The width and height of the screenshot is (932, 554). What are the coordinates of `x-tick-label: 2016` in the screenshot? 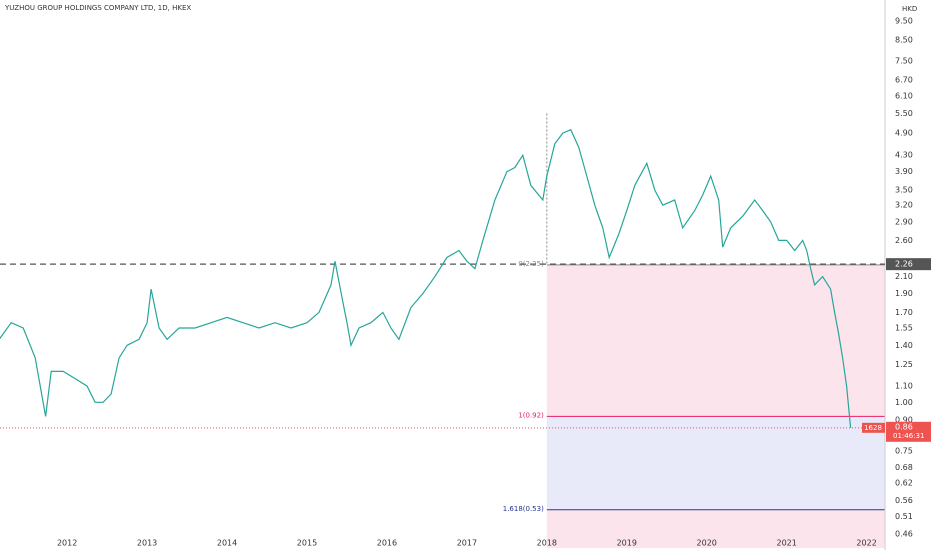 It's located at (387, 543).